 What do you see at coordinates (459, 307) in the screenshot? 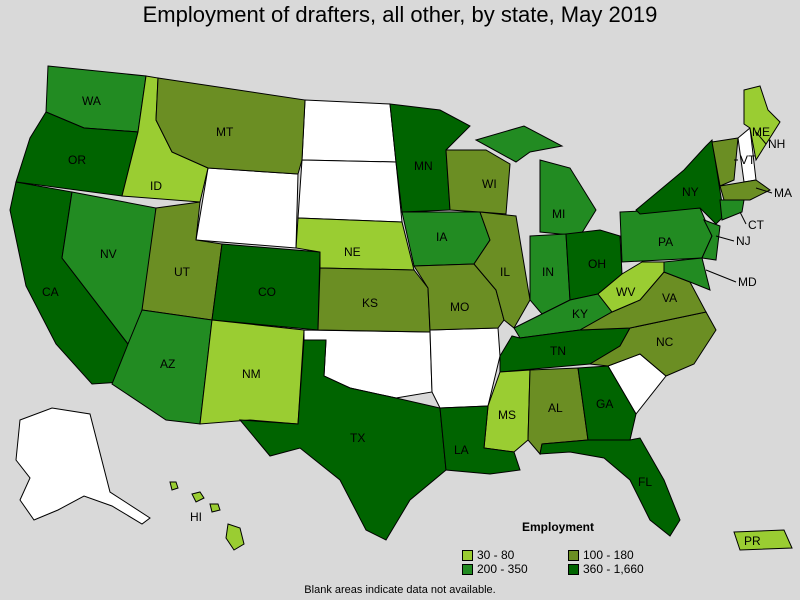
I see `label-mo: MO` at bounding box center [459, 307].